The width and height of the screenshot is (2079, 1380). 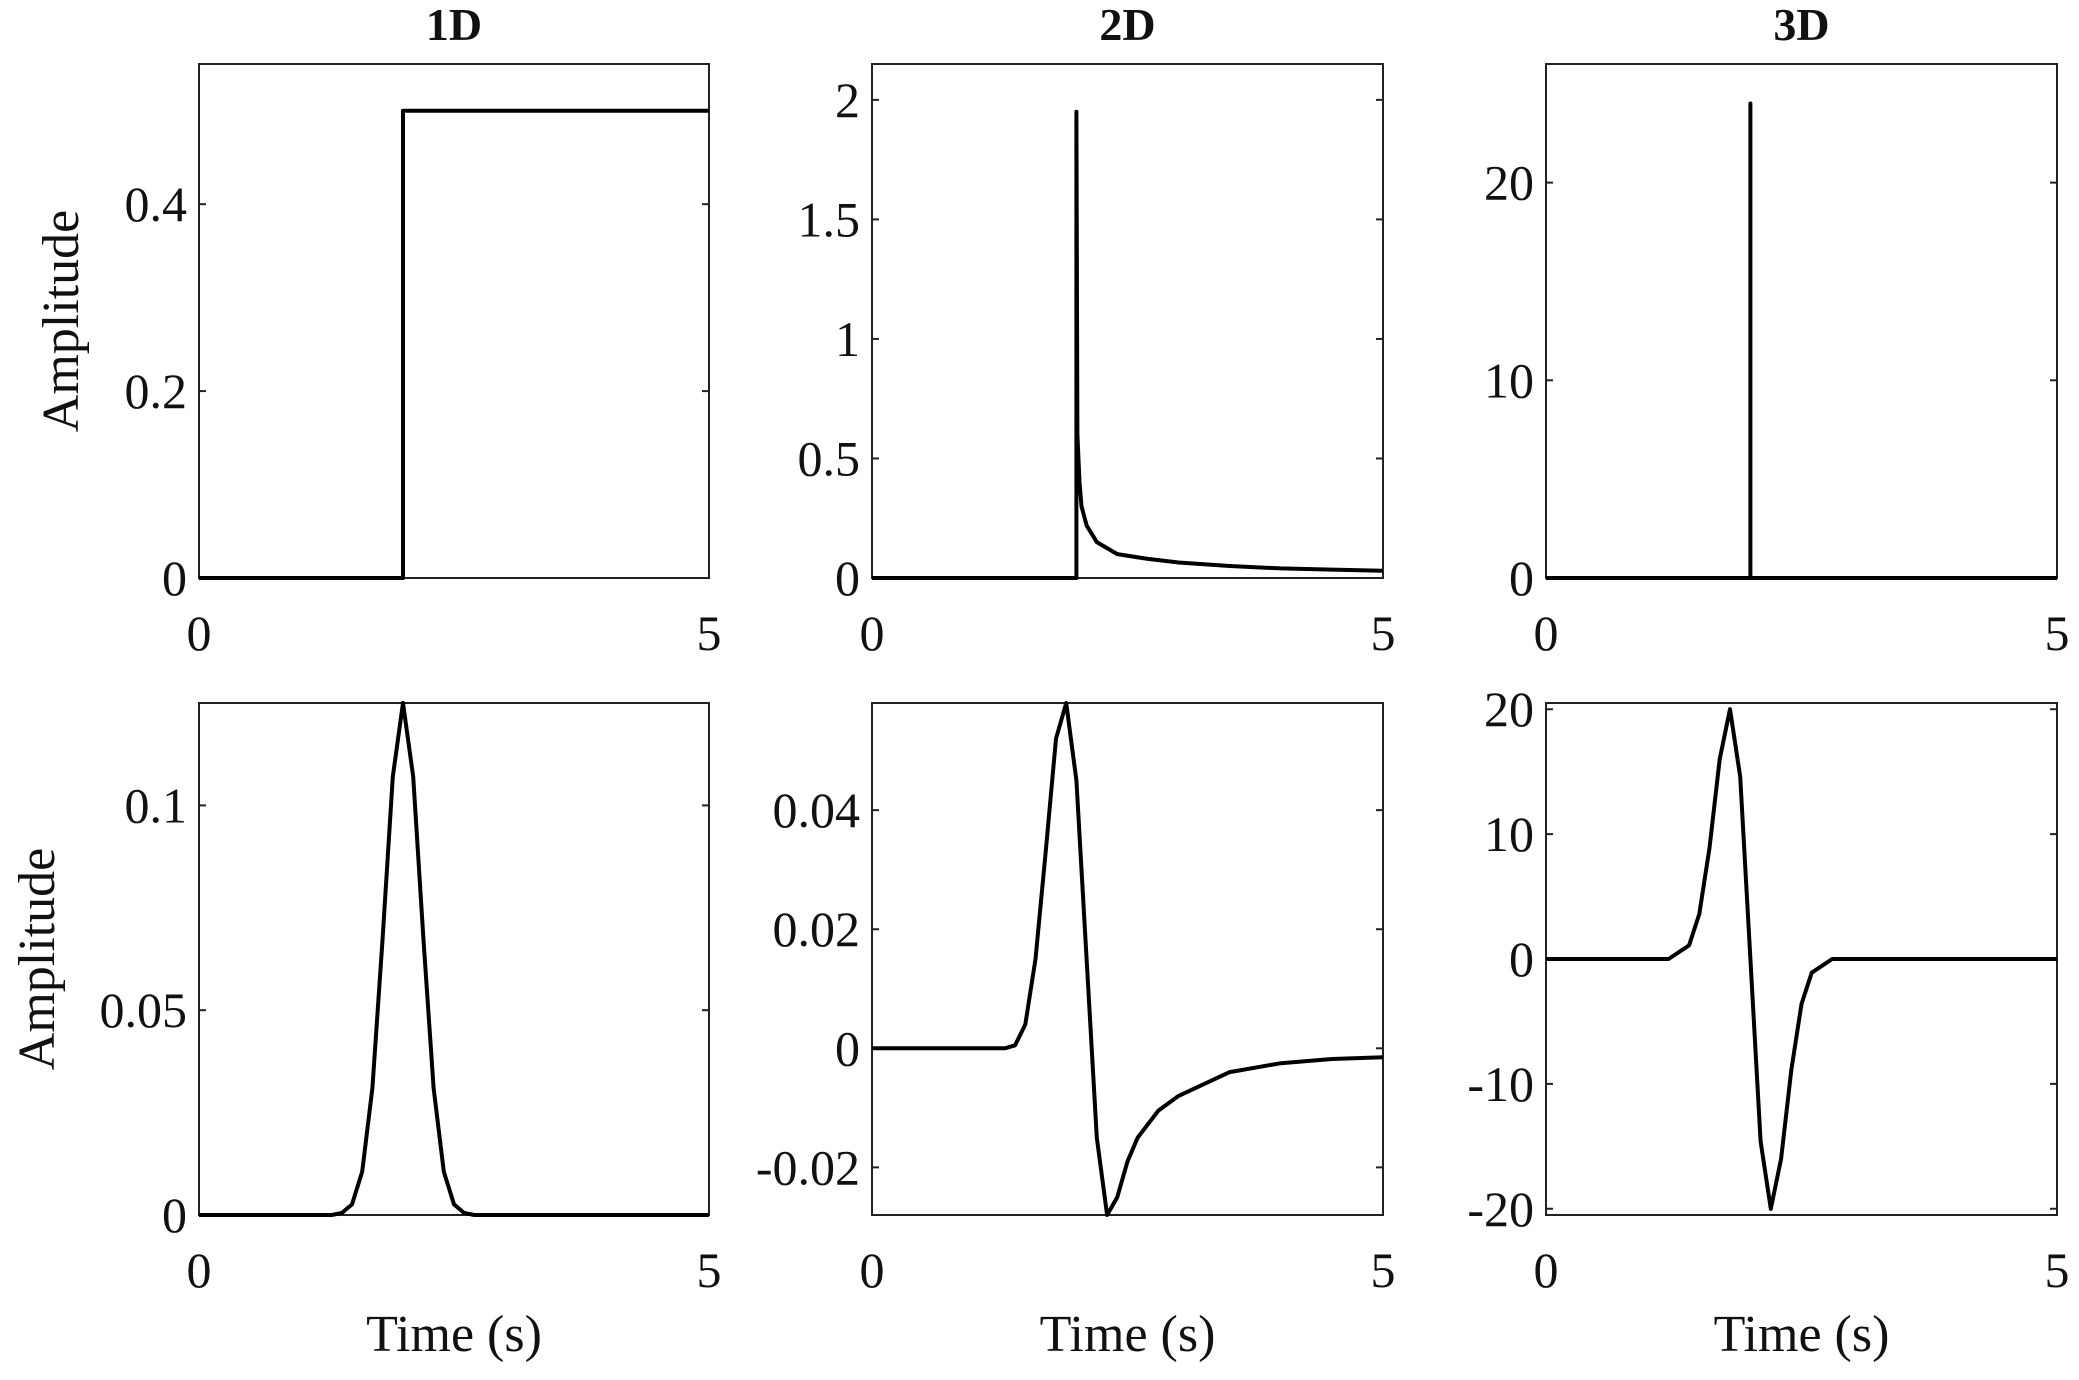 I want to click on subplot-6: -20 -10 0 10 20 0 5 Time (s), so click(x=1768, y=1022).